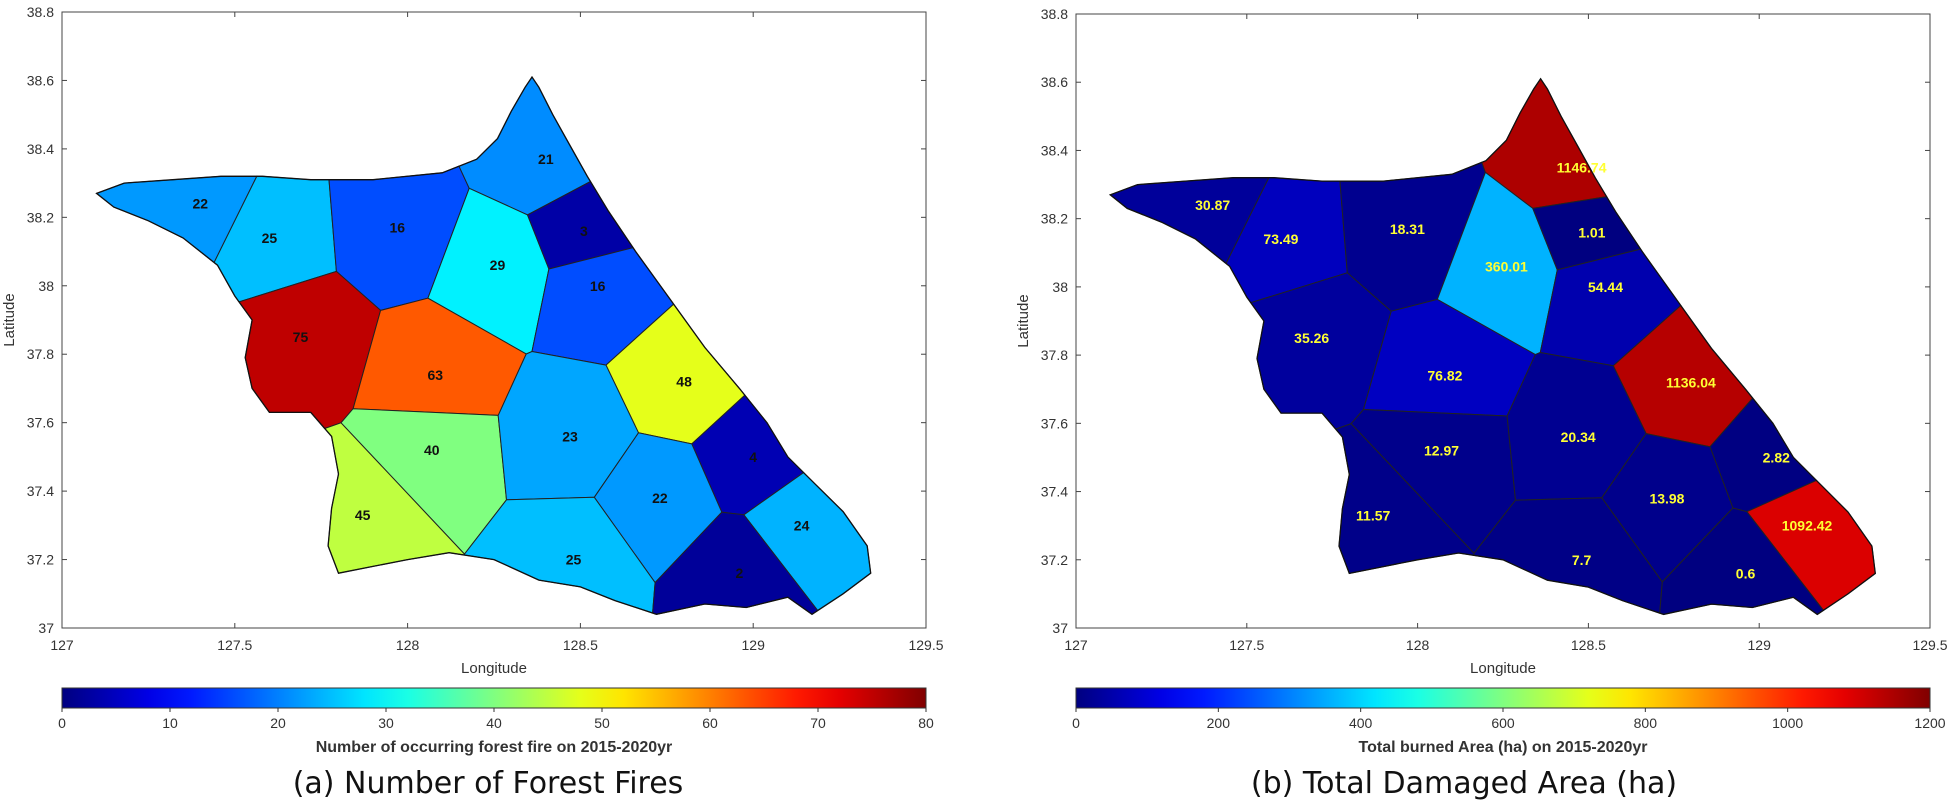 The width and height of the screenshot is (1952, 809). Describe the element at coordinates (363, 515) in the screenshot. I see `region-value-label: 45` at that location.